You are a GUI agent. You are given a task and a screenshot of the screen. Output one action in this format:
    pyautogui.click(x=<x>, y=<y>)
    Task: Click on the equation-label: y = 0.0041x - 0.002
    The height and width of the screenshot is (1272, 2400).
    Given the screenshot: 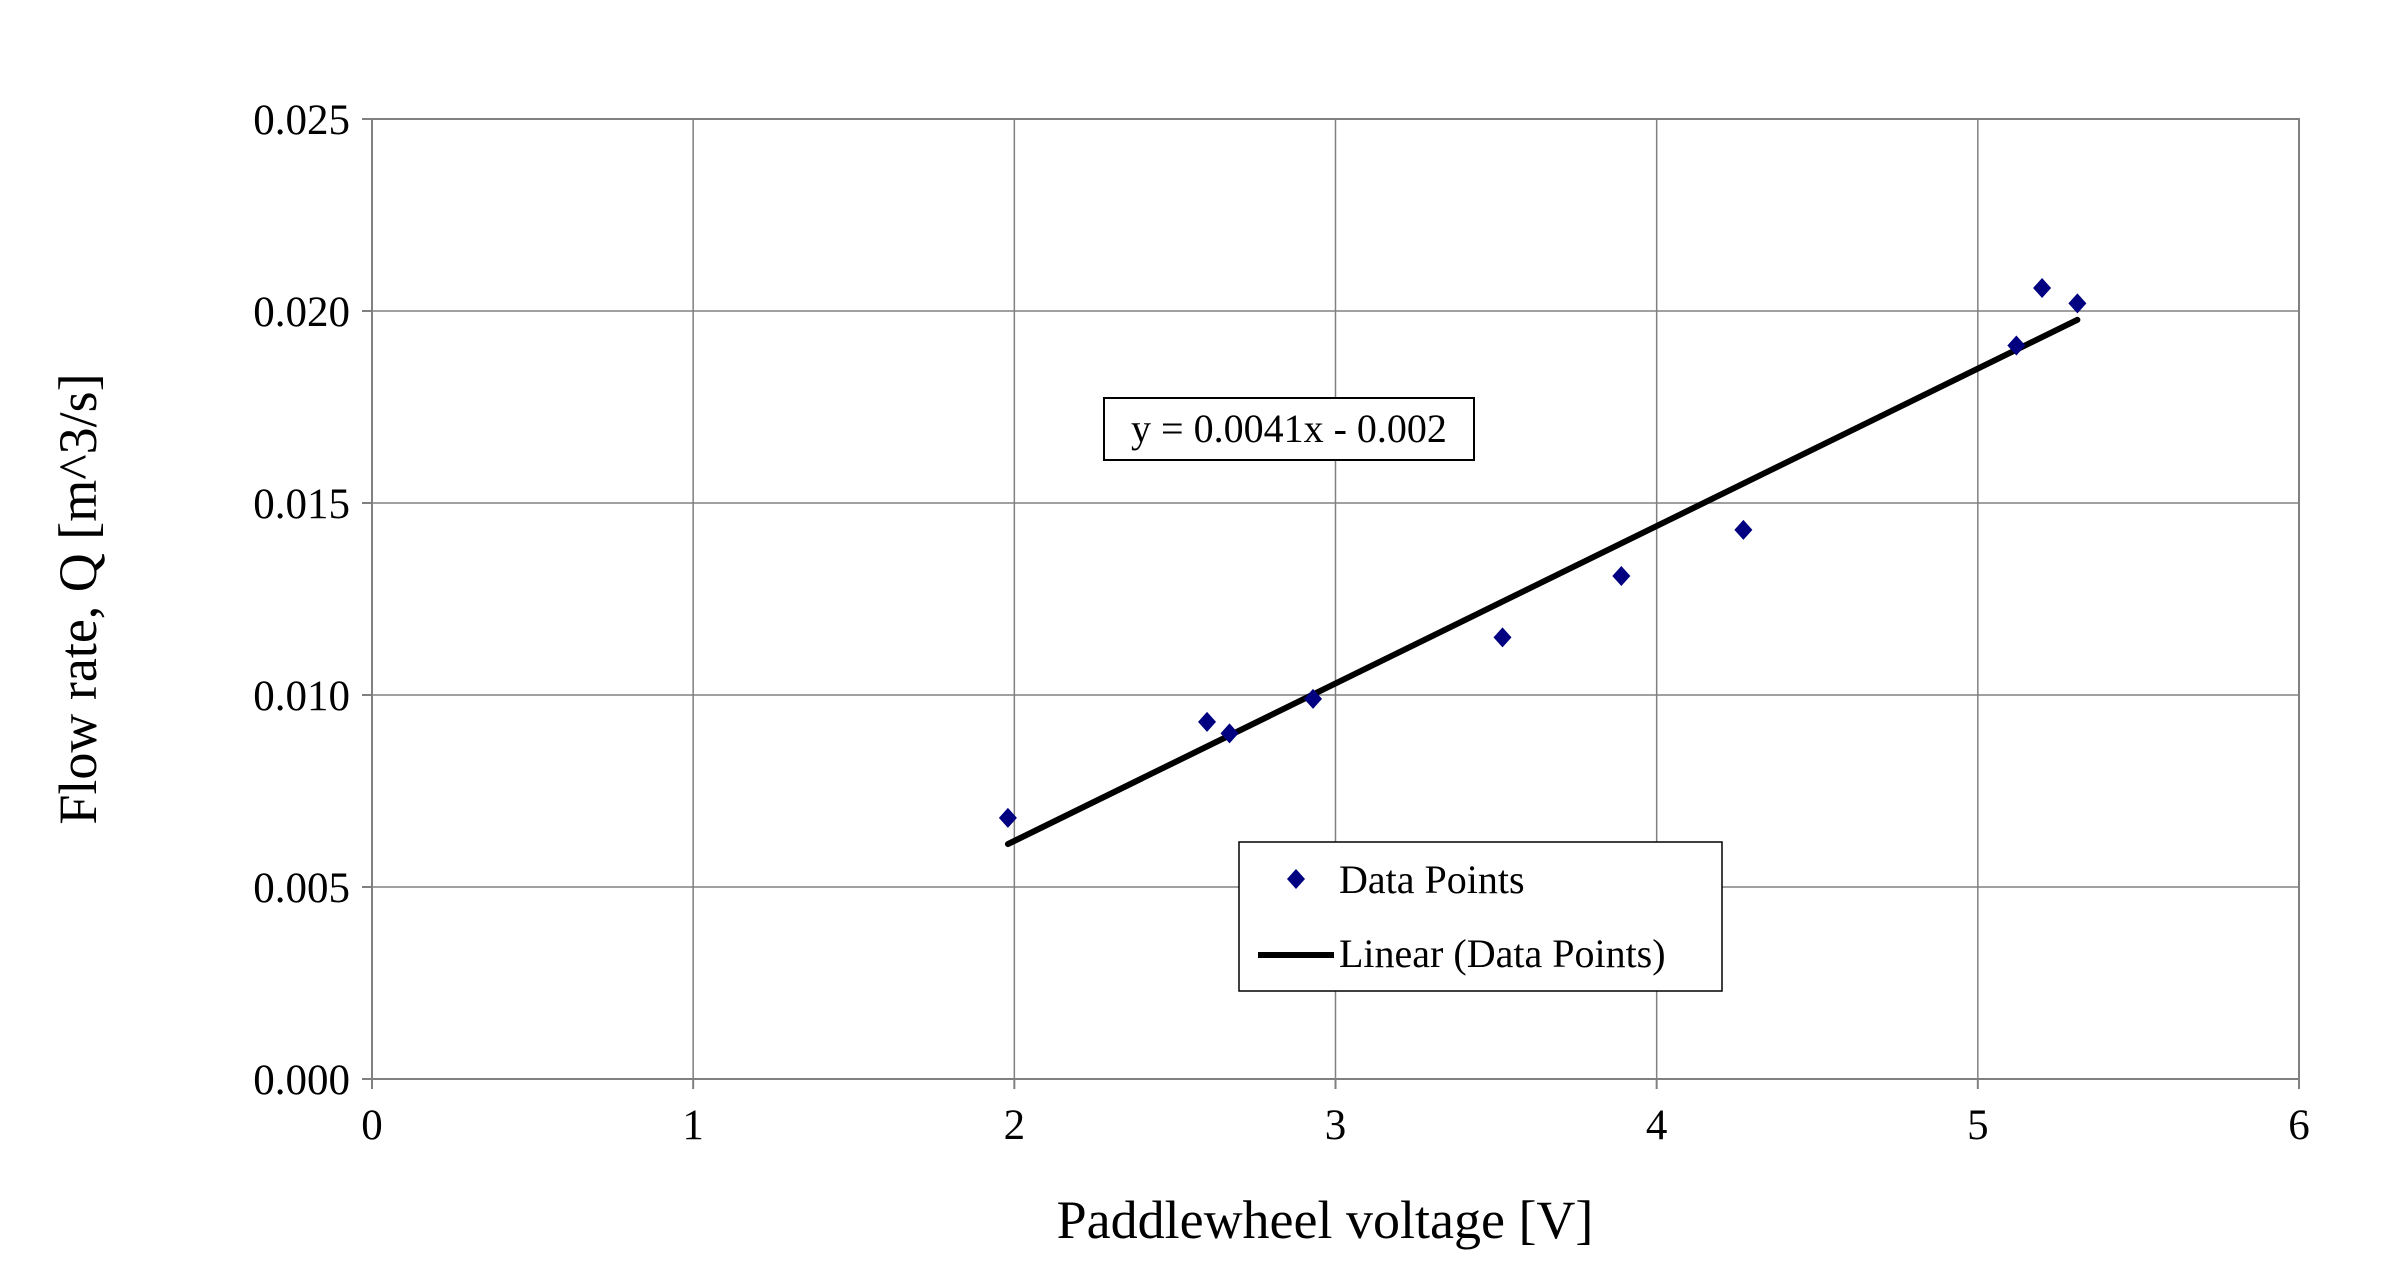 What is the action you would take?
    pyautogui.click(x=1289, y=428)
    